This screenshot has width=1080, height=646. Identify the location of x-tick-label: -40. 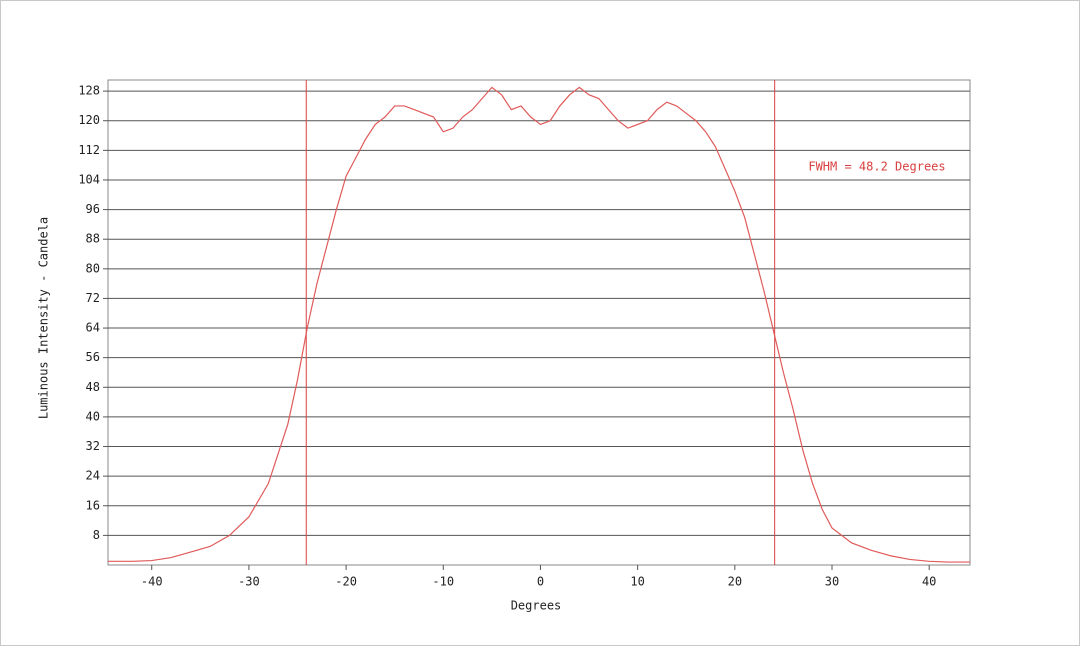
(152, 582).